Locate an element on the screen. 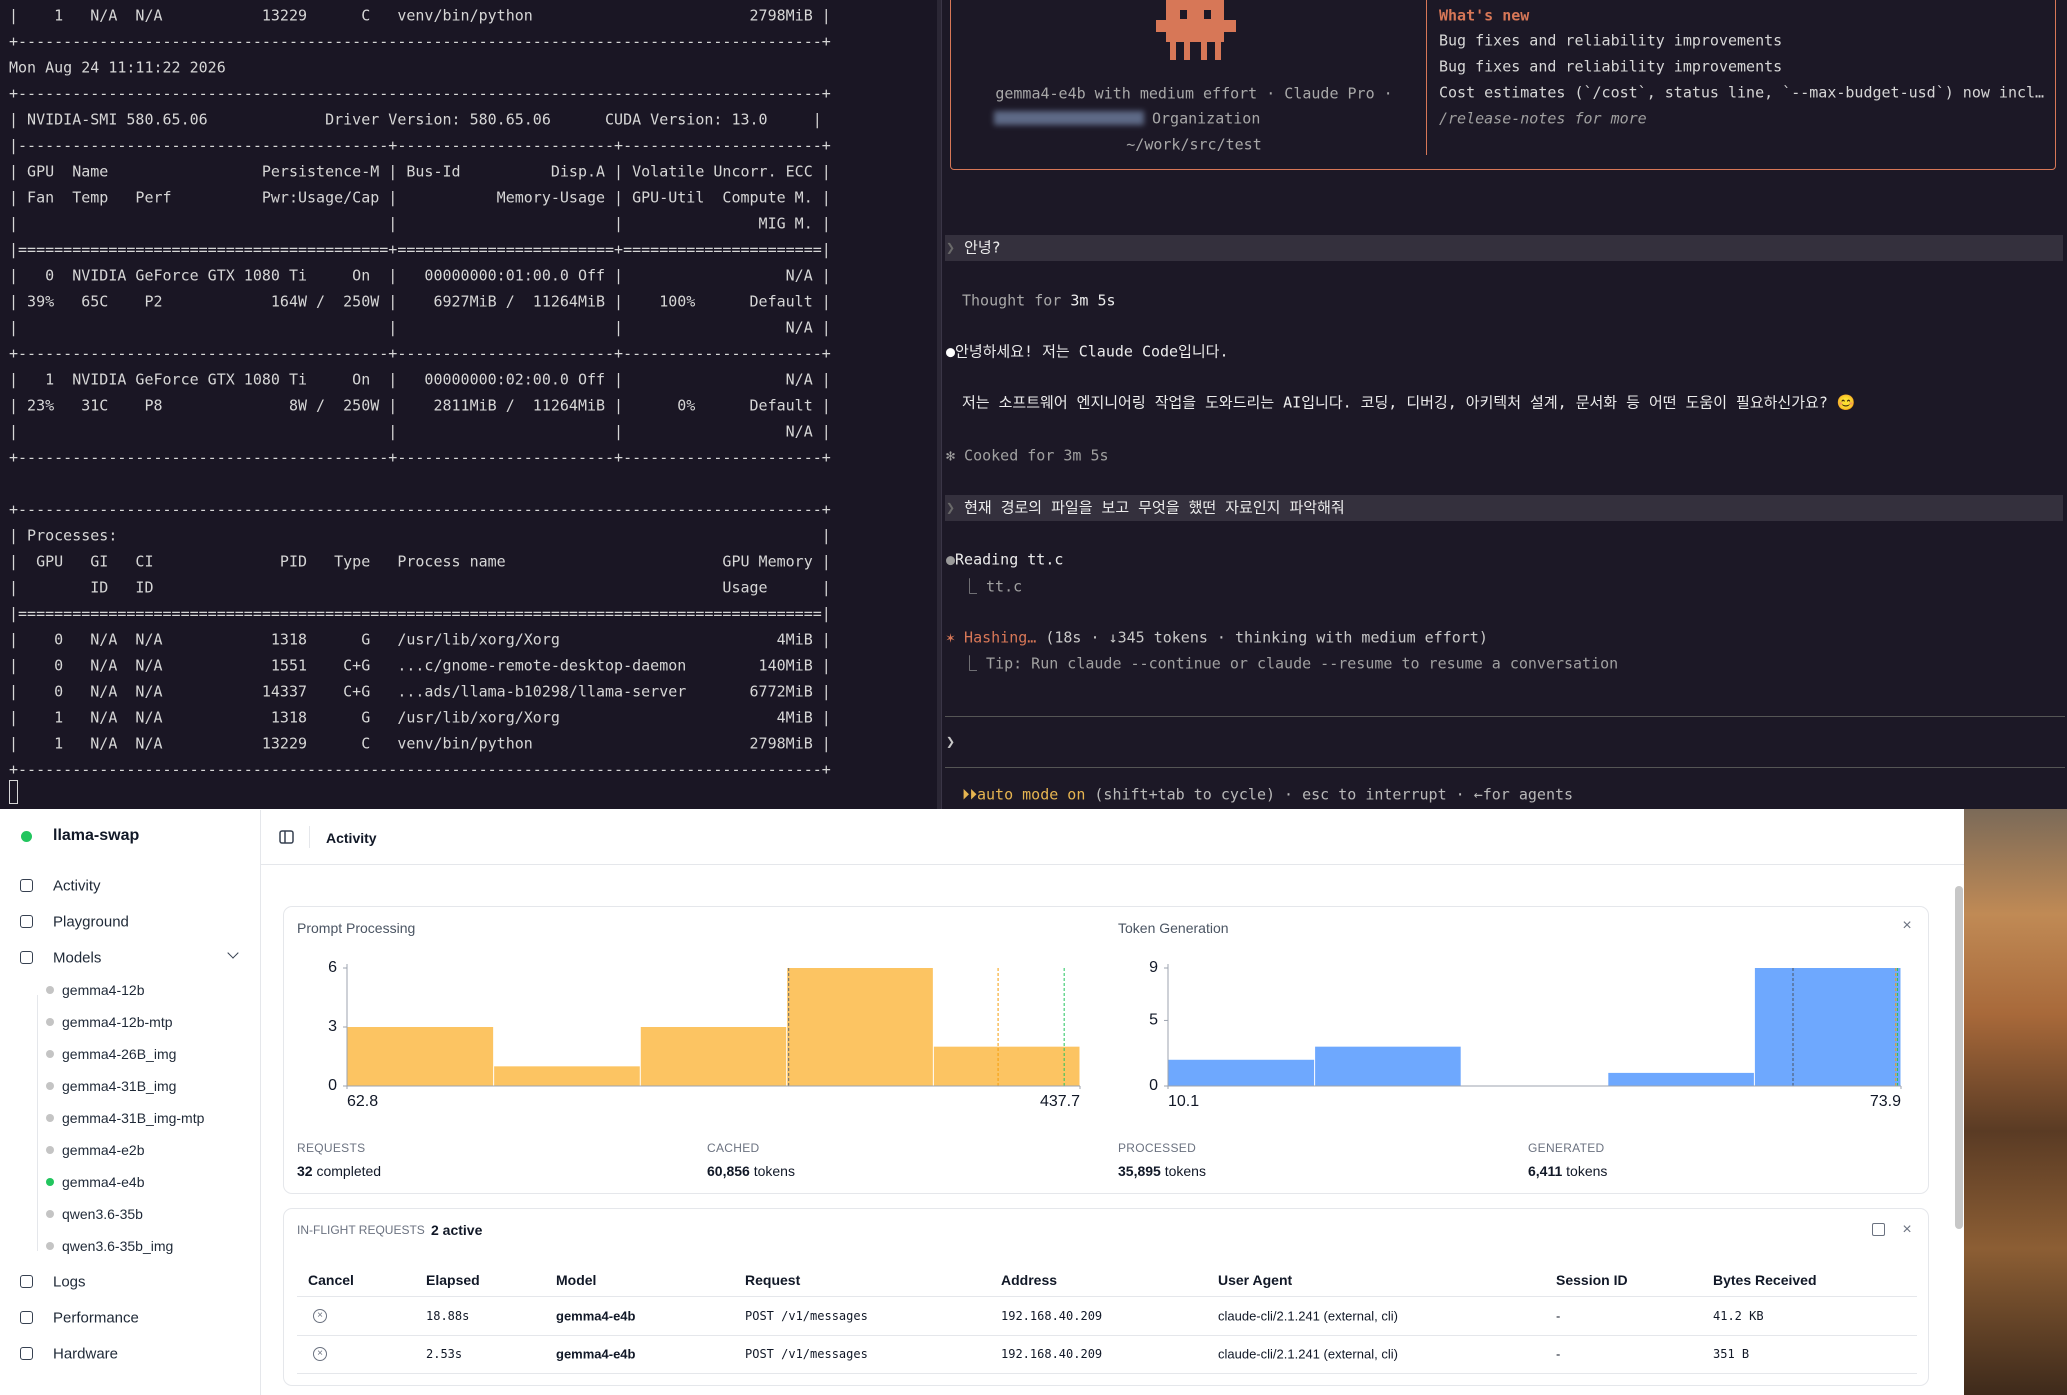 This screenshot has width=2067, height=1395. stat-label: CACHED is located at coordinates (733, 1148).